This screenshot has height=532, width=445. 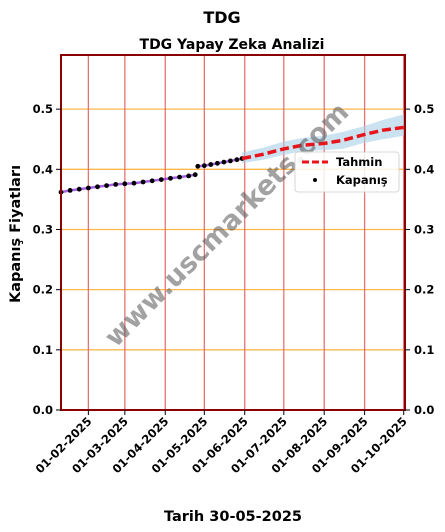 I want to click on y-tick-label-right: 0.3, so click(x=424, y=229).